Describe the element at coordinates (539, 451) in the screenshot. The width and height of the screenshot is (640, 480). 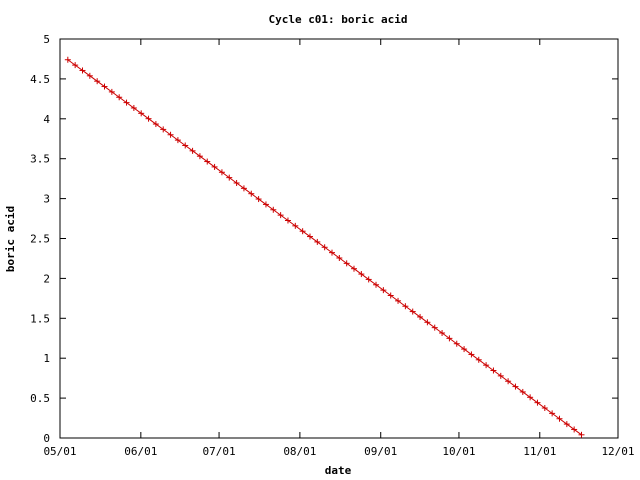
I see `x-tick-label: 11/01` at that location.